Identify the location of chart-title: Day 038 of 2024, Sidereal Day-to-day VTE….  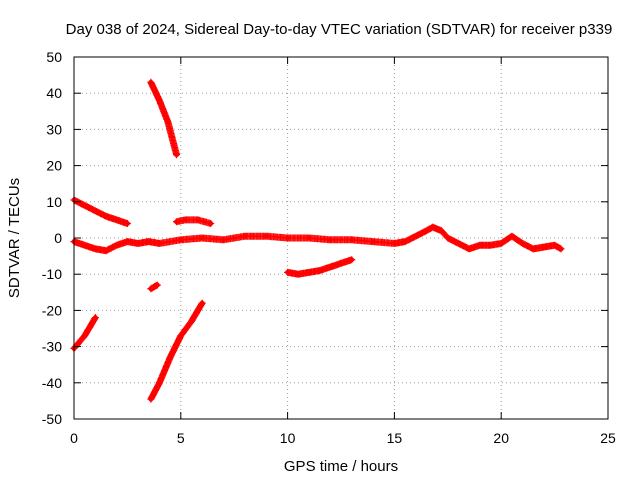
(339, 29).